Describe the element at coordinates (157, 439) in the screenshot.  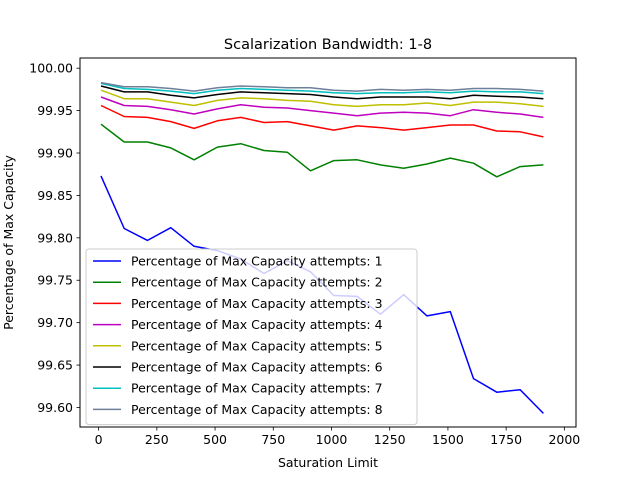
I see `x-tick-label: 250` at that location.